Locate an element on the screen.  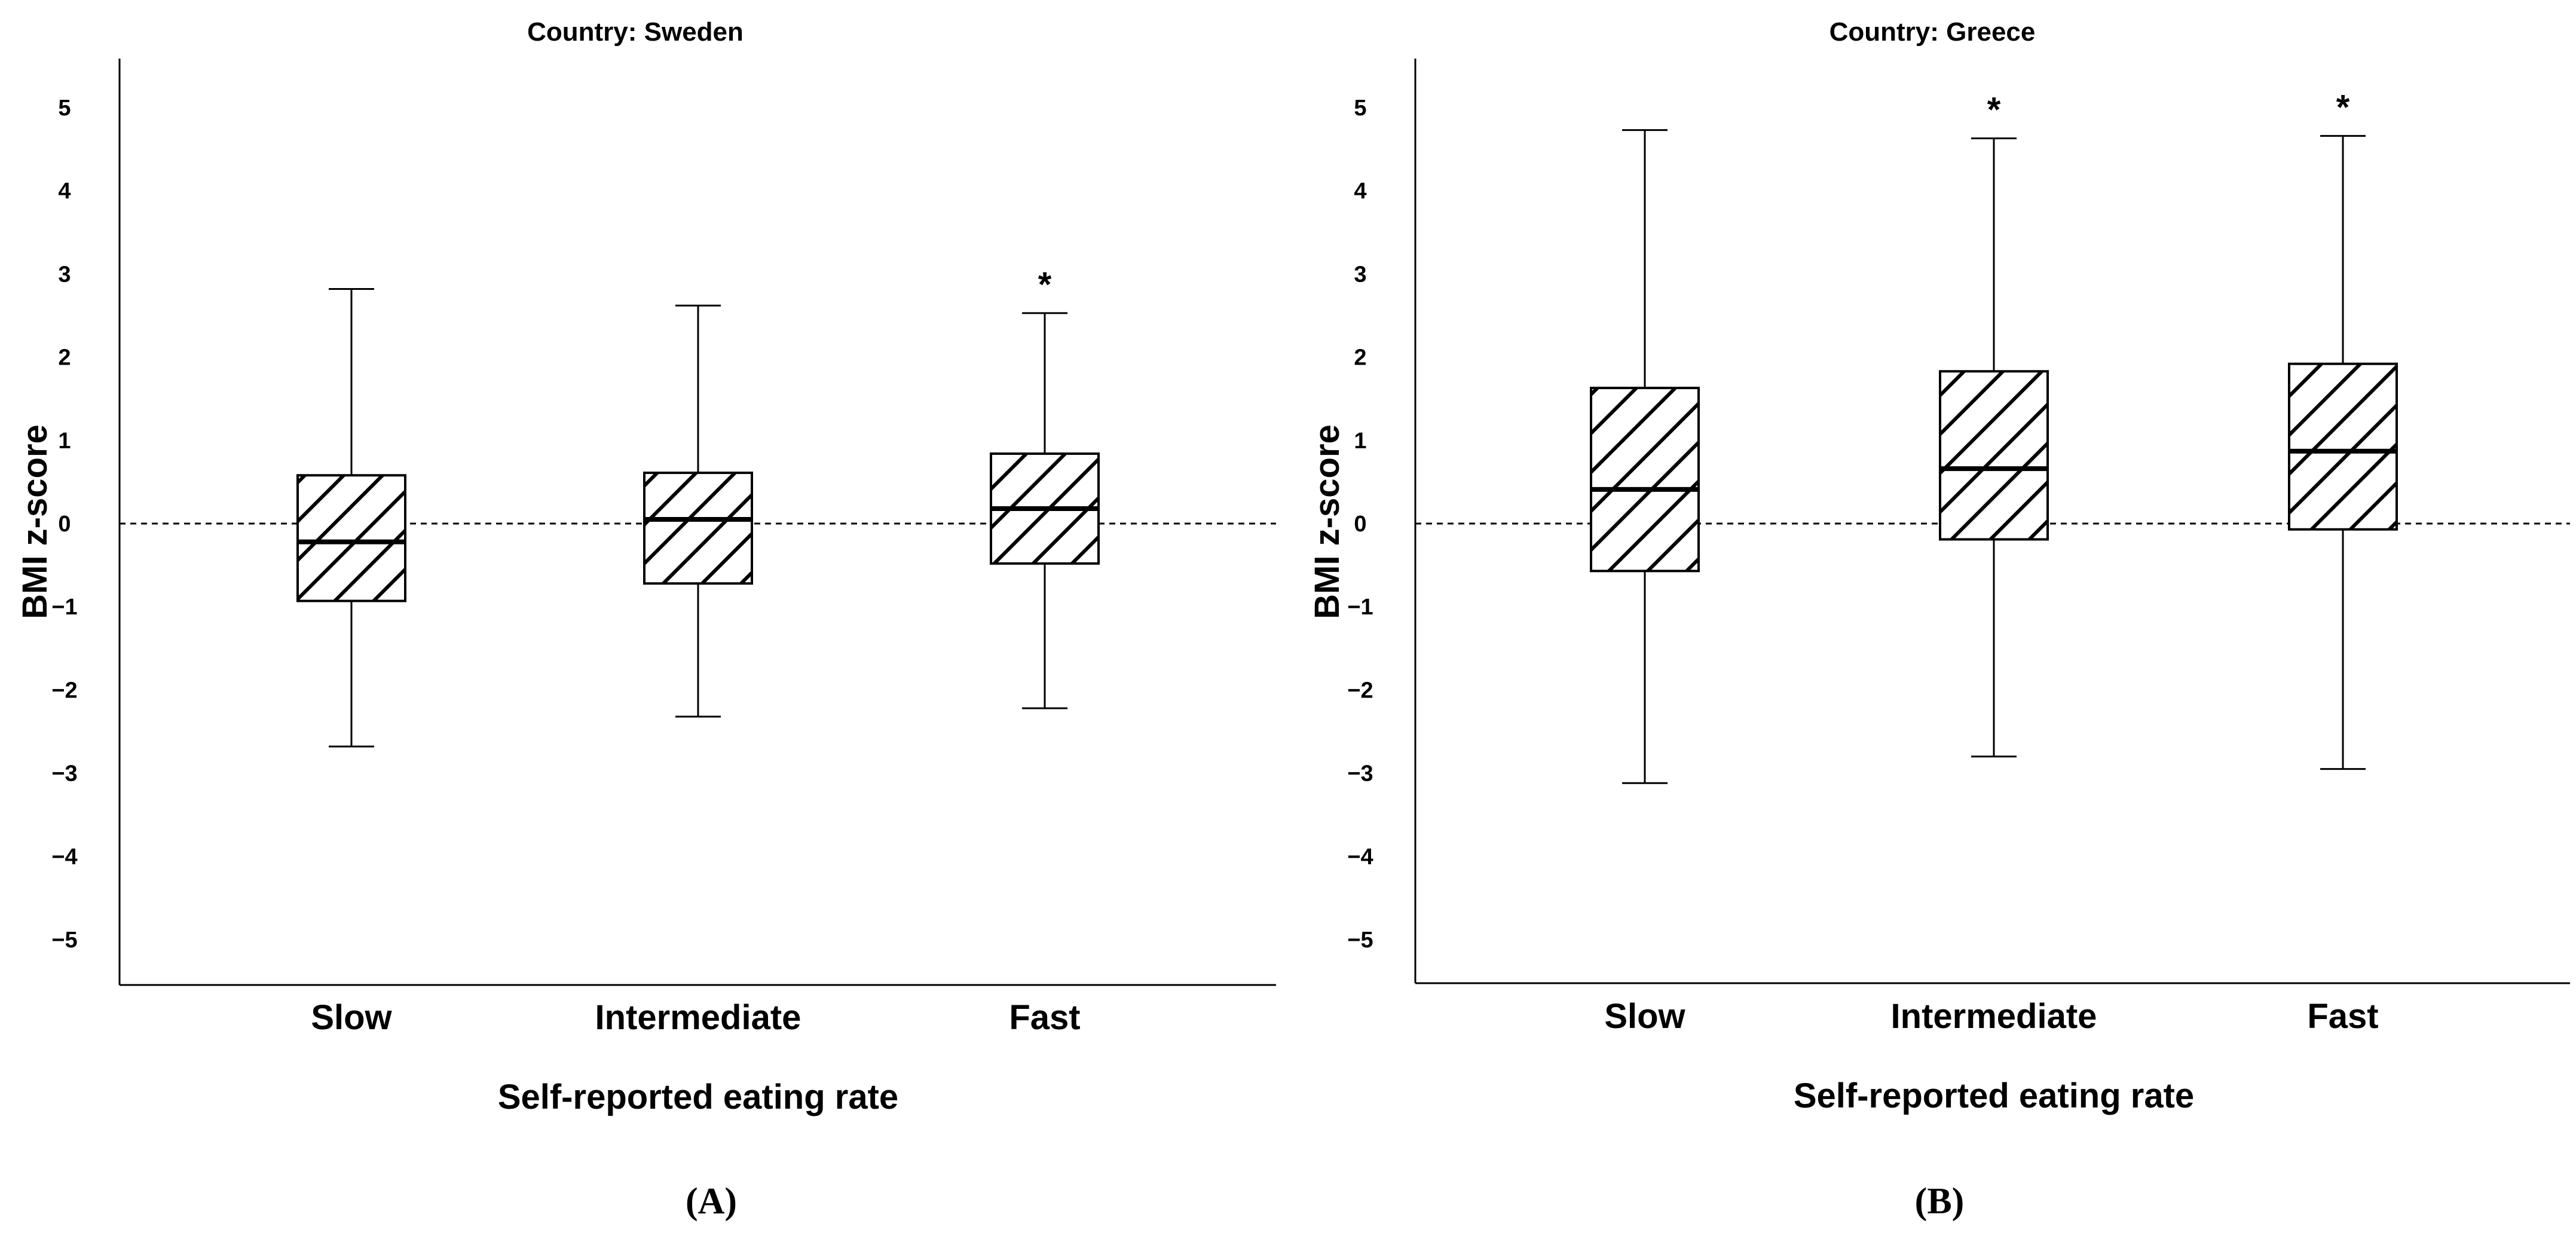
panel-label: (A) is located at coordinates (711, 1201).